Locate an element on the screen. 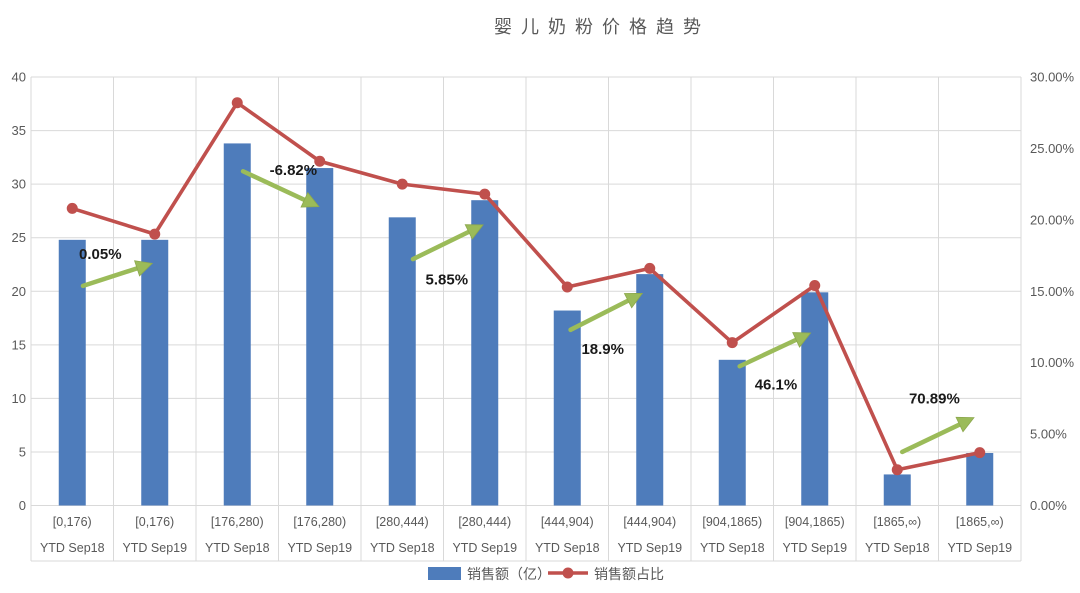 The height and width of the screenshot is (593, 1080). right-axis-tick-label: 0.00% is located at coordinates (1048, 505).